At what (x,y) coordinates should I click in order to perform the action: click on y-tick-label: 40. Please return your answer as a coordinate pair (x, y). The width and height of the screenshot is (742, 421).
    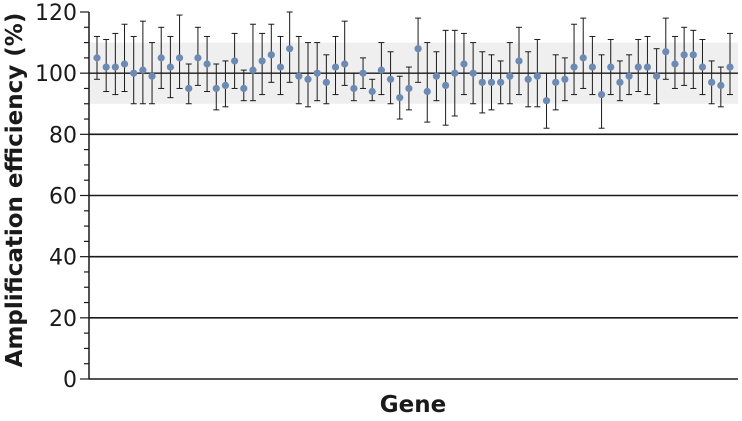
    Looking at the image, I should click on (63, 258).